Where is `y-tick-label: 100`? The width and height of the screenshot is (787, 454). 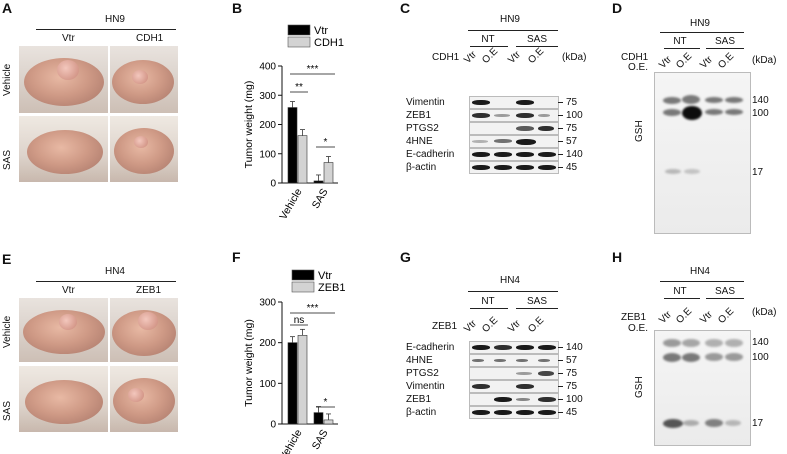
y-tick-label: 100 is located at coordinates (267, 154).